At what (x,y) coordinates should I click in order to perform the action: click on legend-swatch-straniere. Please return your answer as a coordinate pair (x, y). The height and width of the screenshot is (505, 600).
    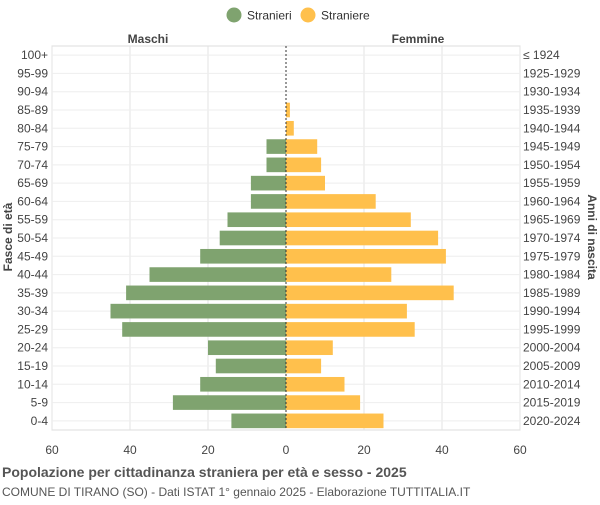
    Looking at the image, I should click on (308, 15).